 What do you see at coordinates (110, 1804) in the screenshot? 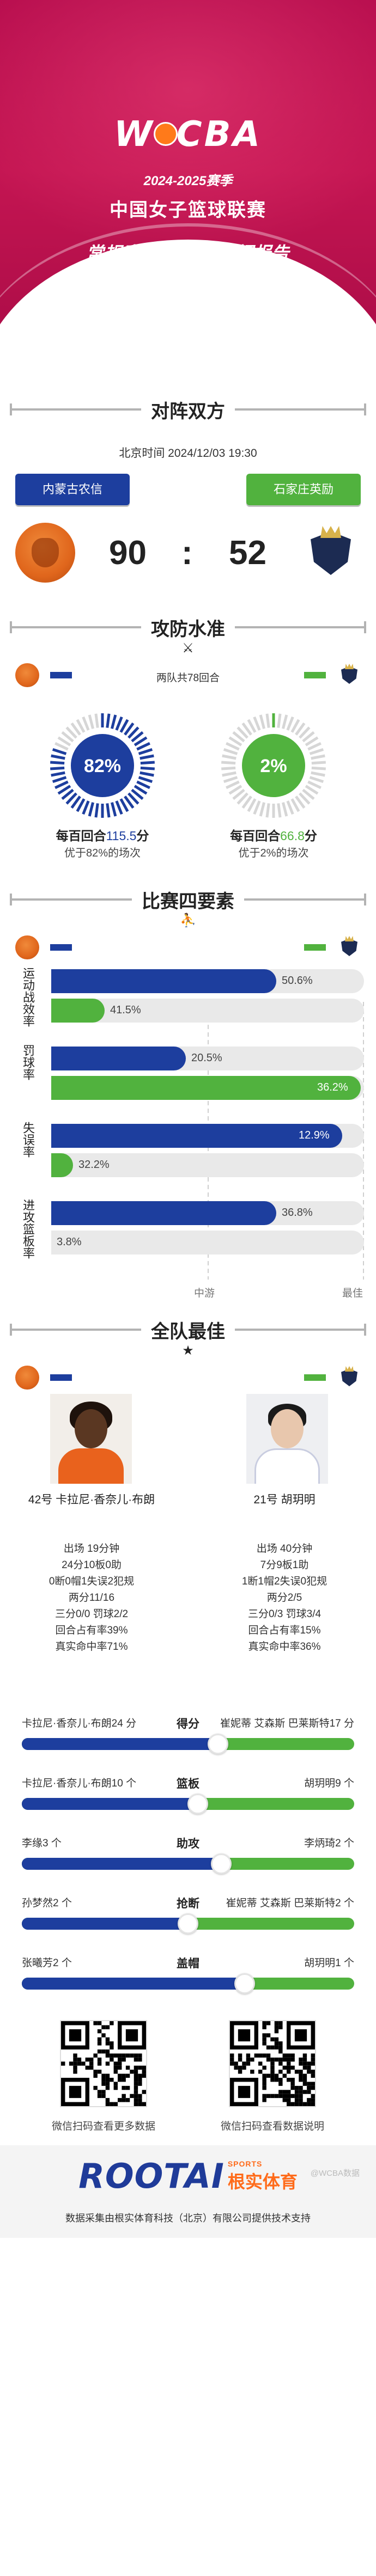
I see `home-share-fill` at bounding box center [110, 1804].